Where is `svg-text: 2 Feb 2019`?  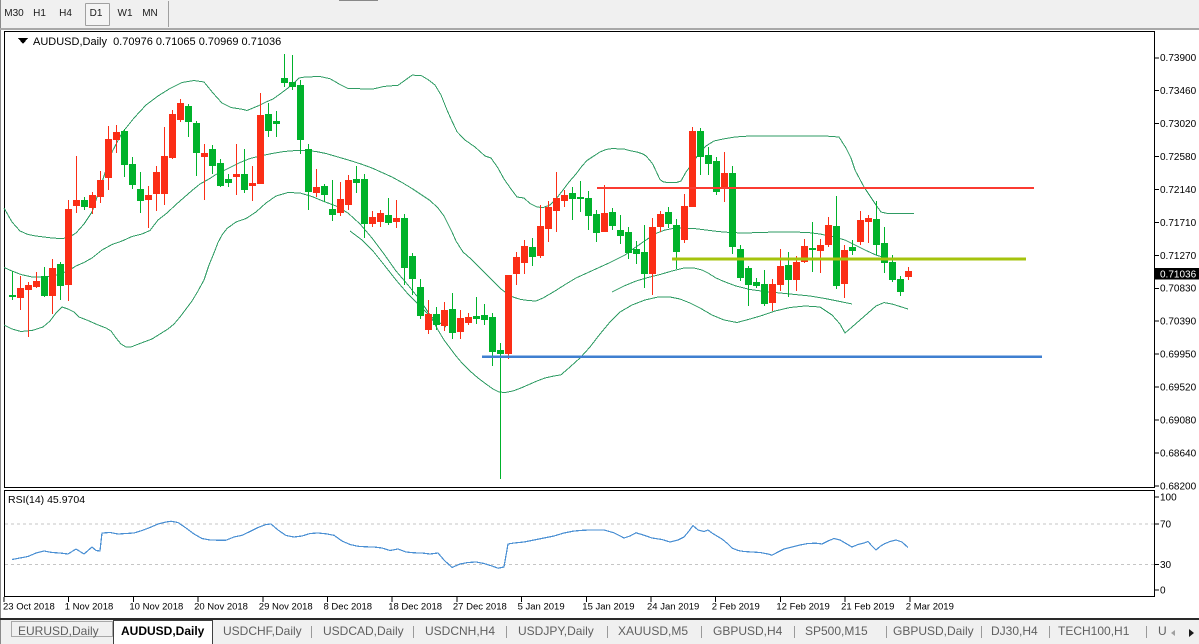 svg-text: 2 Feb 2019 is located at coordinates (736, 607).